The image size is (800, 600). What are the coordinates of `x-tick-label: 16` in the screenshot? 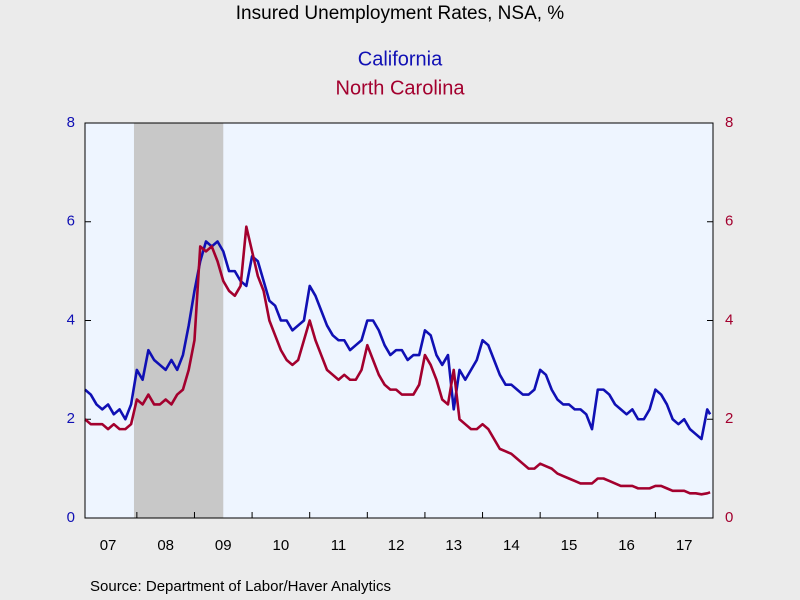 It's located at (626, 545).